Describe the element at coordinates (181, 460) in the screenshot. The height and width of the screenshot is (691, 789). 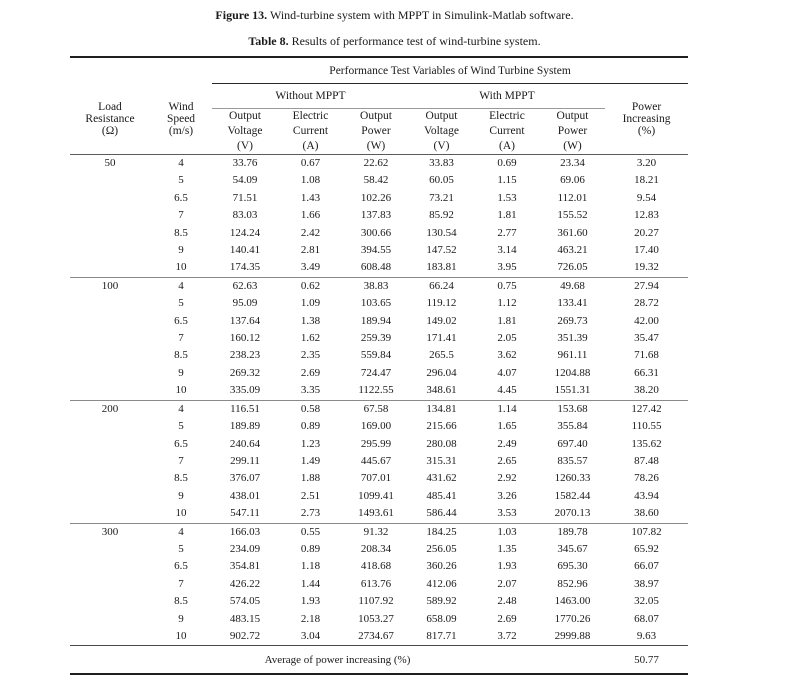
I see `wind-speed-cell: 7` at that location.